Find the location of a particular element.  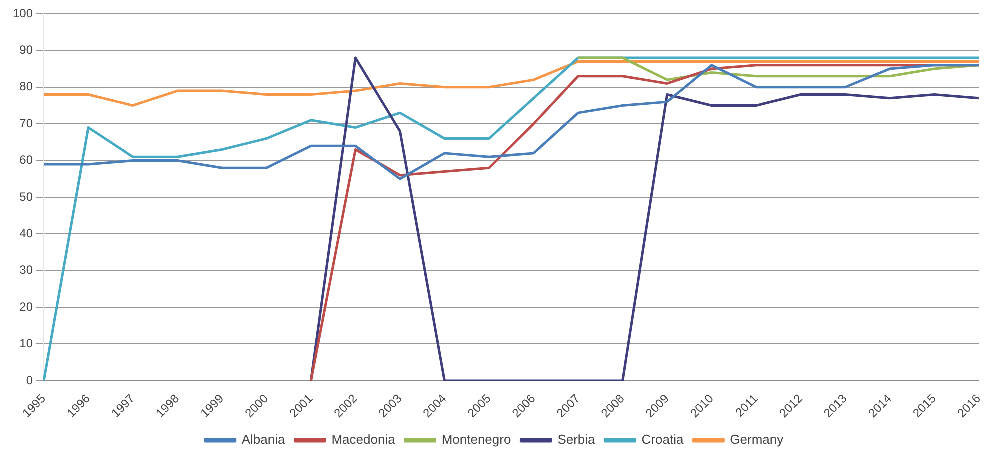

y-tick-label: 30 is located at coordinates (27, 270).